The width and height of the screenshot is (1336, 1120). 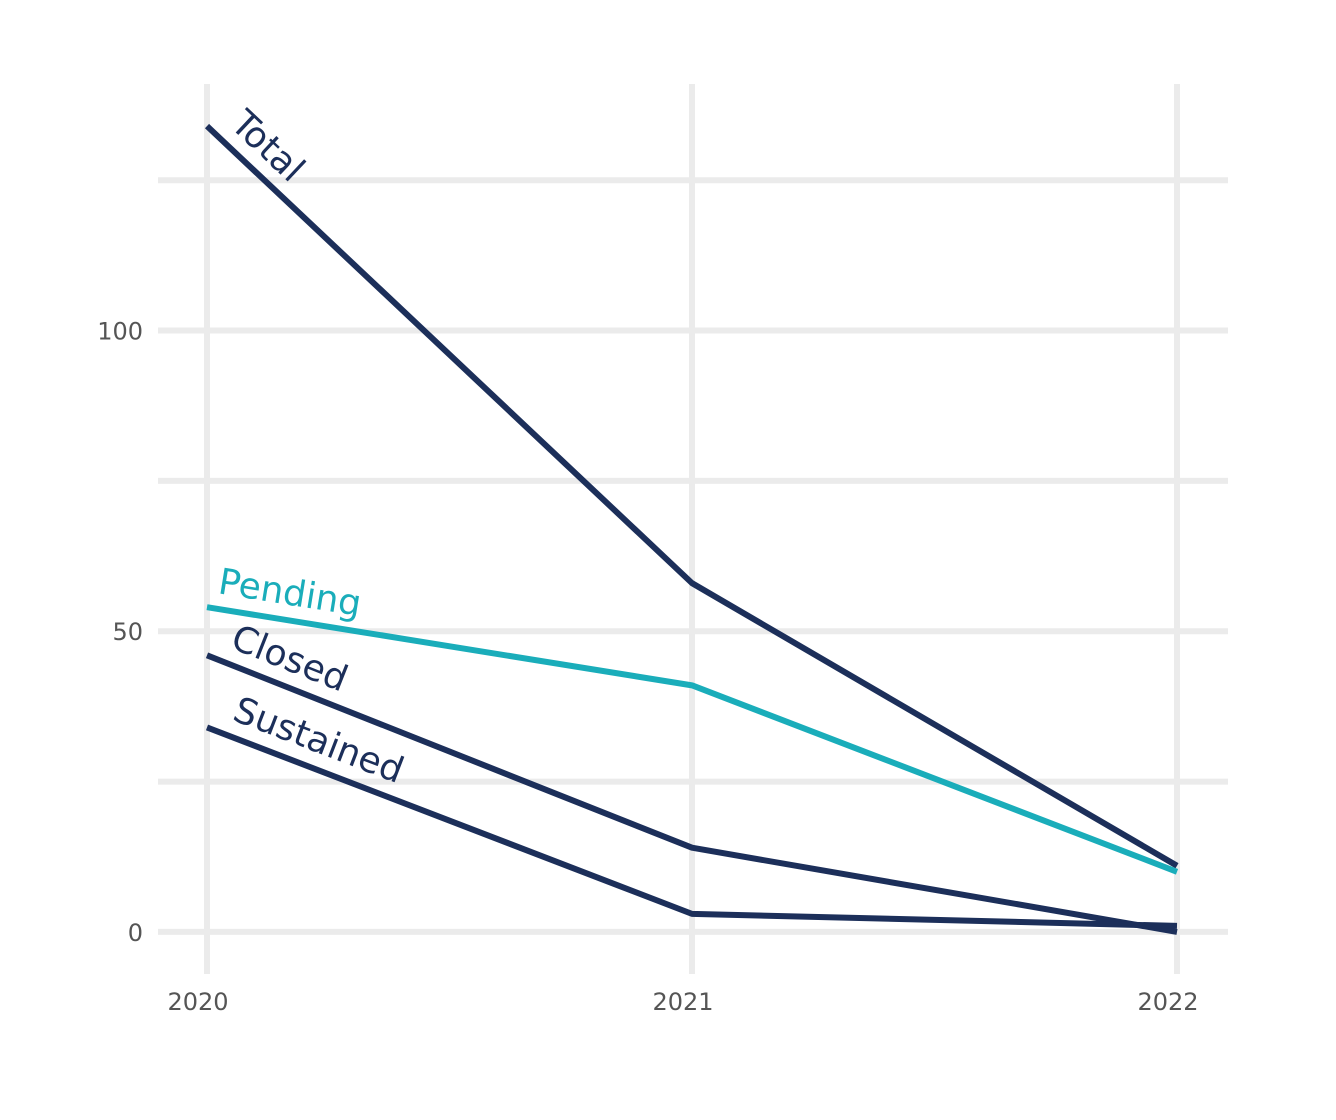 What do you see at coordinates (318, 741) in the screenshot?
I see `series-label-sustained: Sustained` at bounding box center [318, 741].